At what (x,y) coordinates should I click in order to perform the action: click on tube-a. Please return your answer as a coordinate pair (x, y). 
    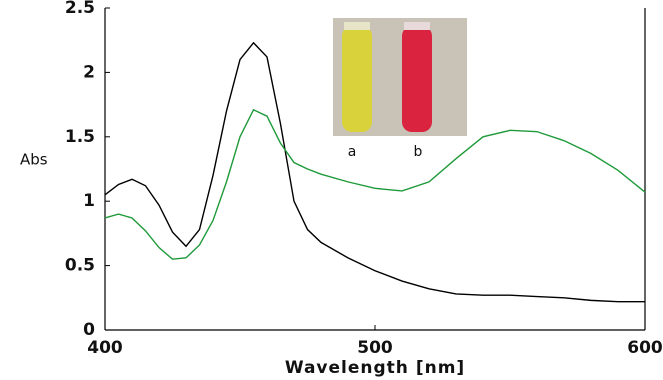
    Looking at the image, I should click on (357, 79).